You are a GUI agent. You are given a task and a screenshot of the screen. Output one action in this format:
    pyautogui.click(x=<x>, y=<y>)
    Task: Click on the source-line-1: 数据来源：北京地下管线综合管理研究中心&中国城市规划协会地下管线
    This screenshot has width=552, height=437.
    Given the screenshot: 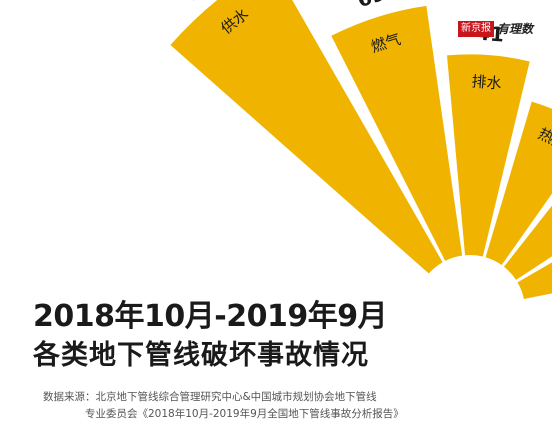 What is the action you would take?
    pyautogui.click(x=210, y=397)
    